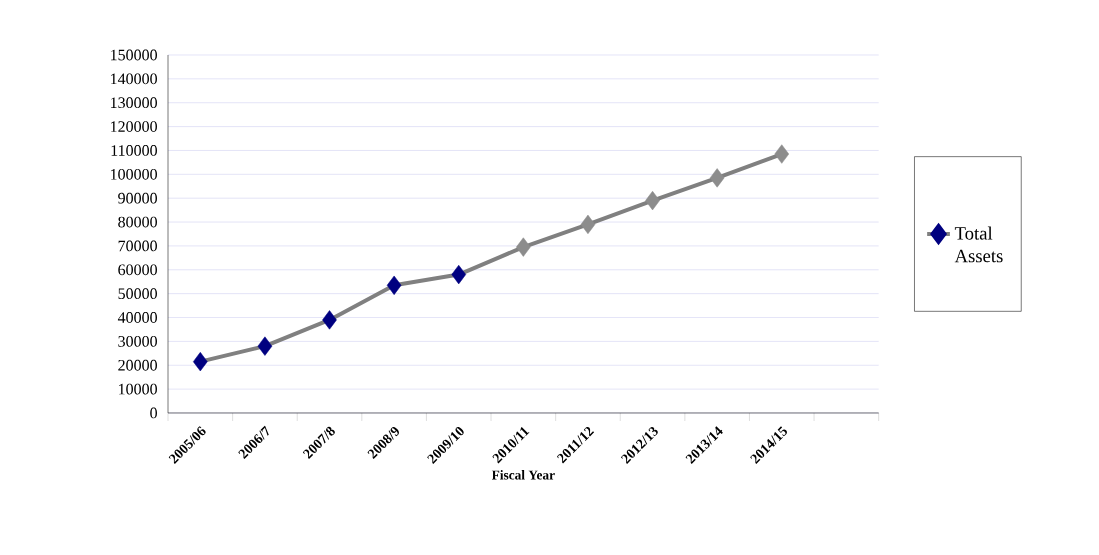 This screenshot has height=555, width=1099. I want to click on y-tick-label: 90000, so click(137, 198).